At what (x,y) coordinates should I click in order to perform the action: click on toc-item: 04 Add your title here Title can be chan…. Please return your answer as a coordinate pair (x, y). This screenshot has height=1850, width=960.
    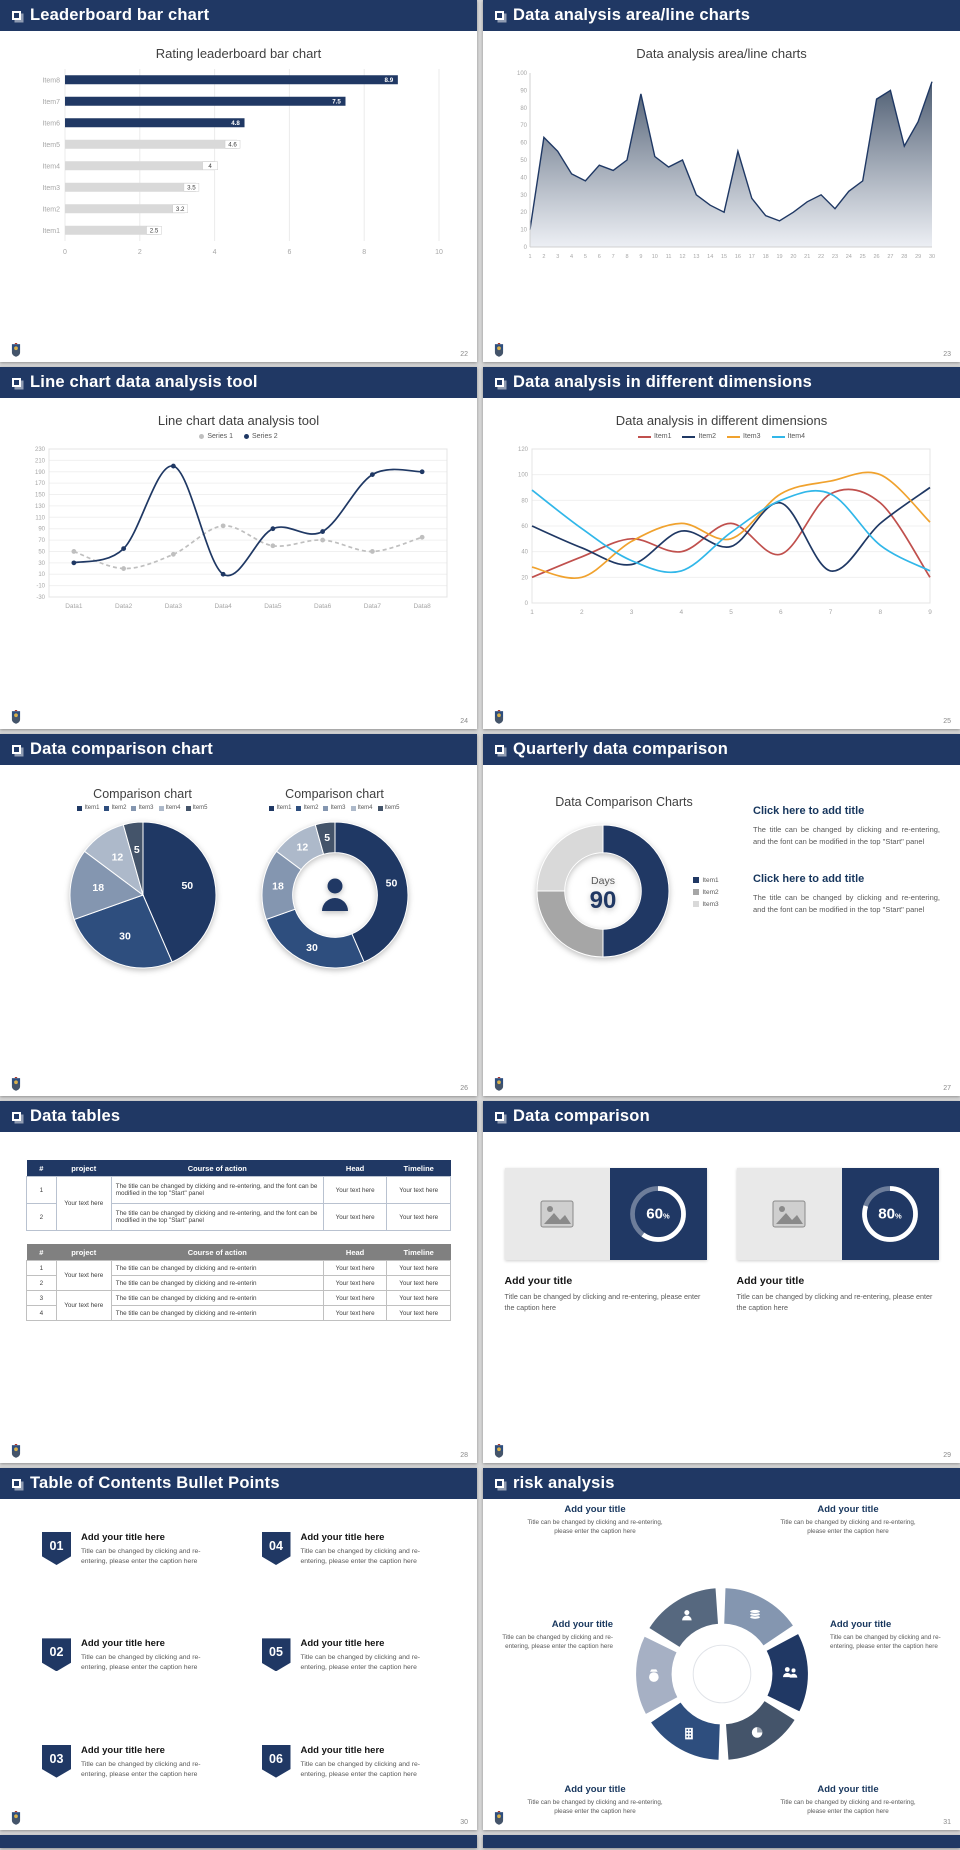
    Looking at the image, I should click on (348, 1574).